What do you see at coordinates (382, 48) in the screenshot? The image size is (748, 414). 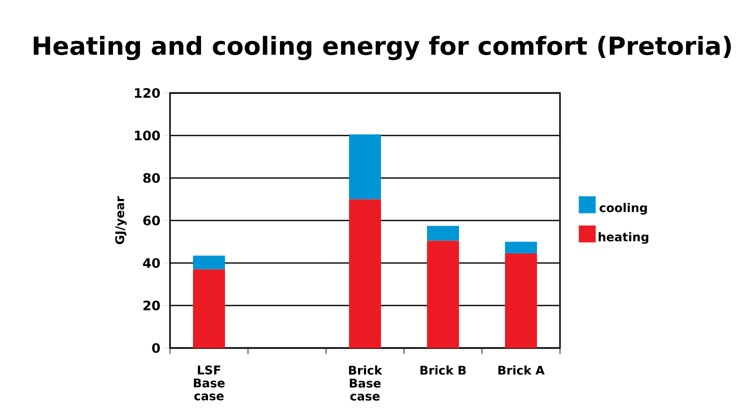 I see `chart-title: Heating and cooling energy for comfort (Pretoria)` at bounding box center [382, 48].